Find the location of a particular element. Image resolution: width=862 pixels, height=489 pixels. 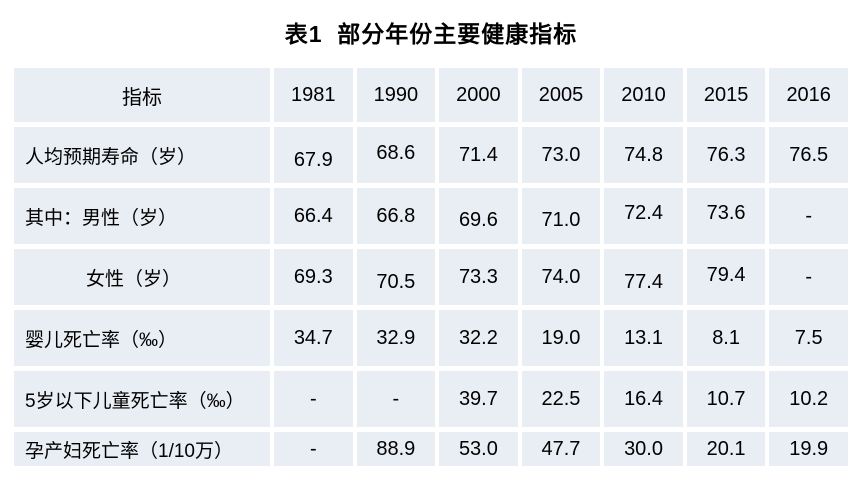

row-label: 女性（岁） is located at coordinates (142, 277).